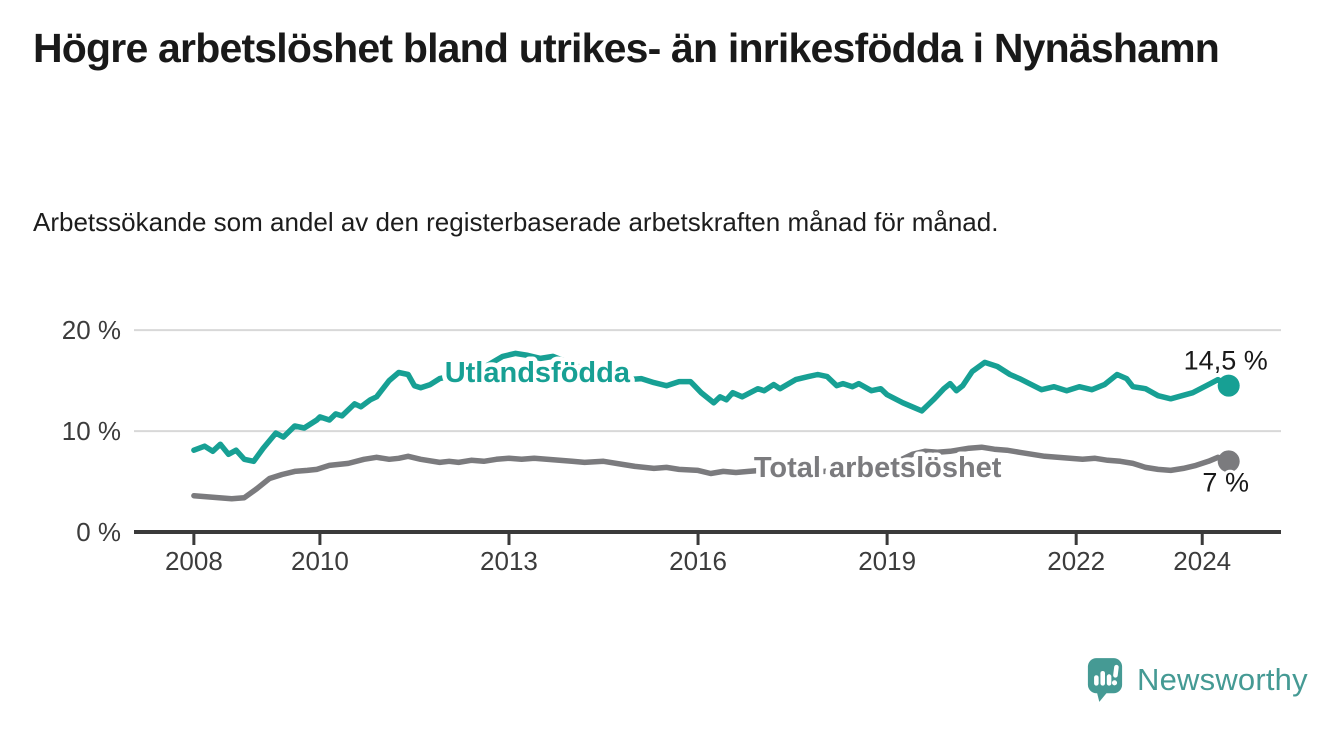 The image size is (1340, 734). What do you see at coordinates (1222, 679) in the screenshot?
I see `newsworthy-logo-text: Newsworthy` at bounding box center [1222, 679].